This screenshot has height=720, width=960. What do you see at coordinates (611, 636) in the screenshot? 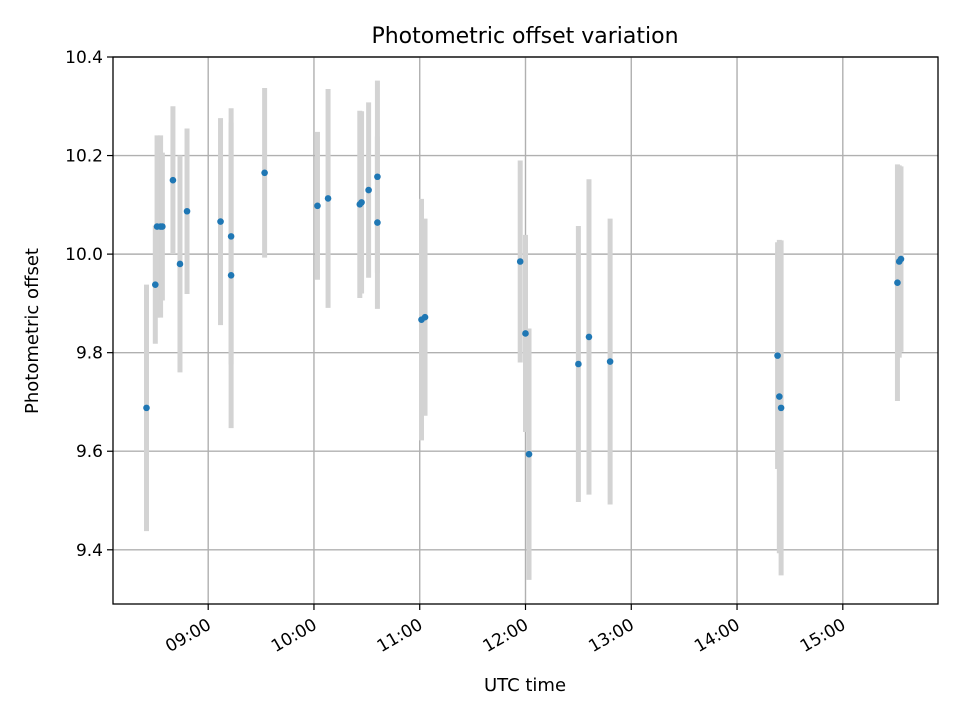
I see `x-tick-label: 13:00` at bounding box center [611, 636].